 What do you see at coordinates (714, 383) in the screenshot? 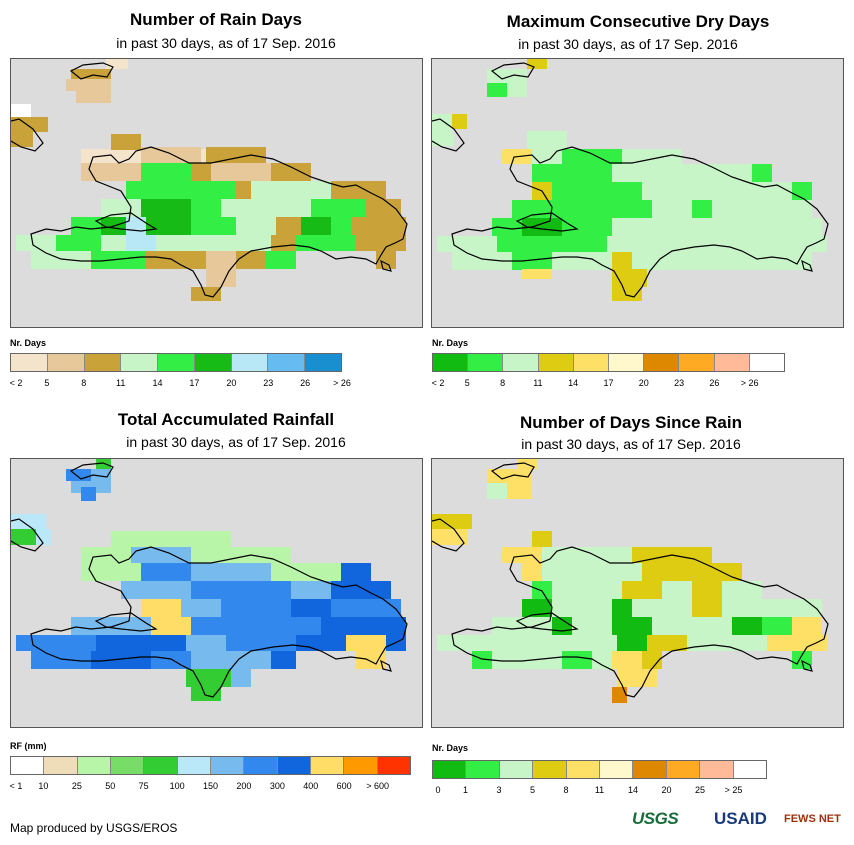
I see `legend-label: 26` at bounding box center [714, 383].